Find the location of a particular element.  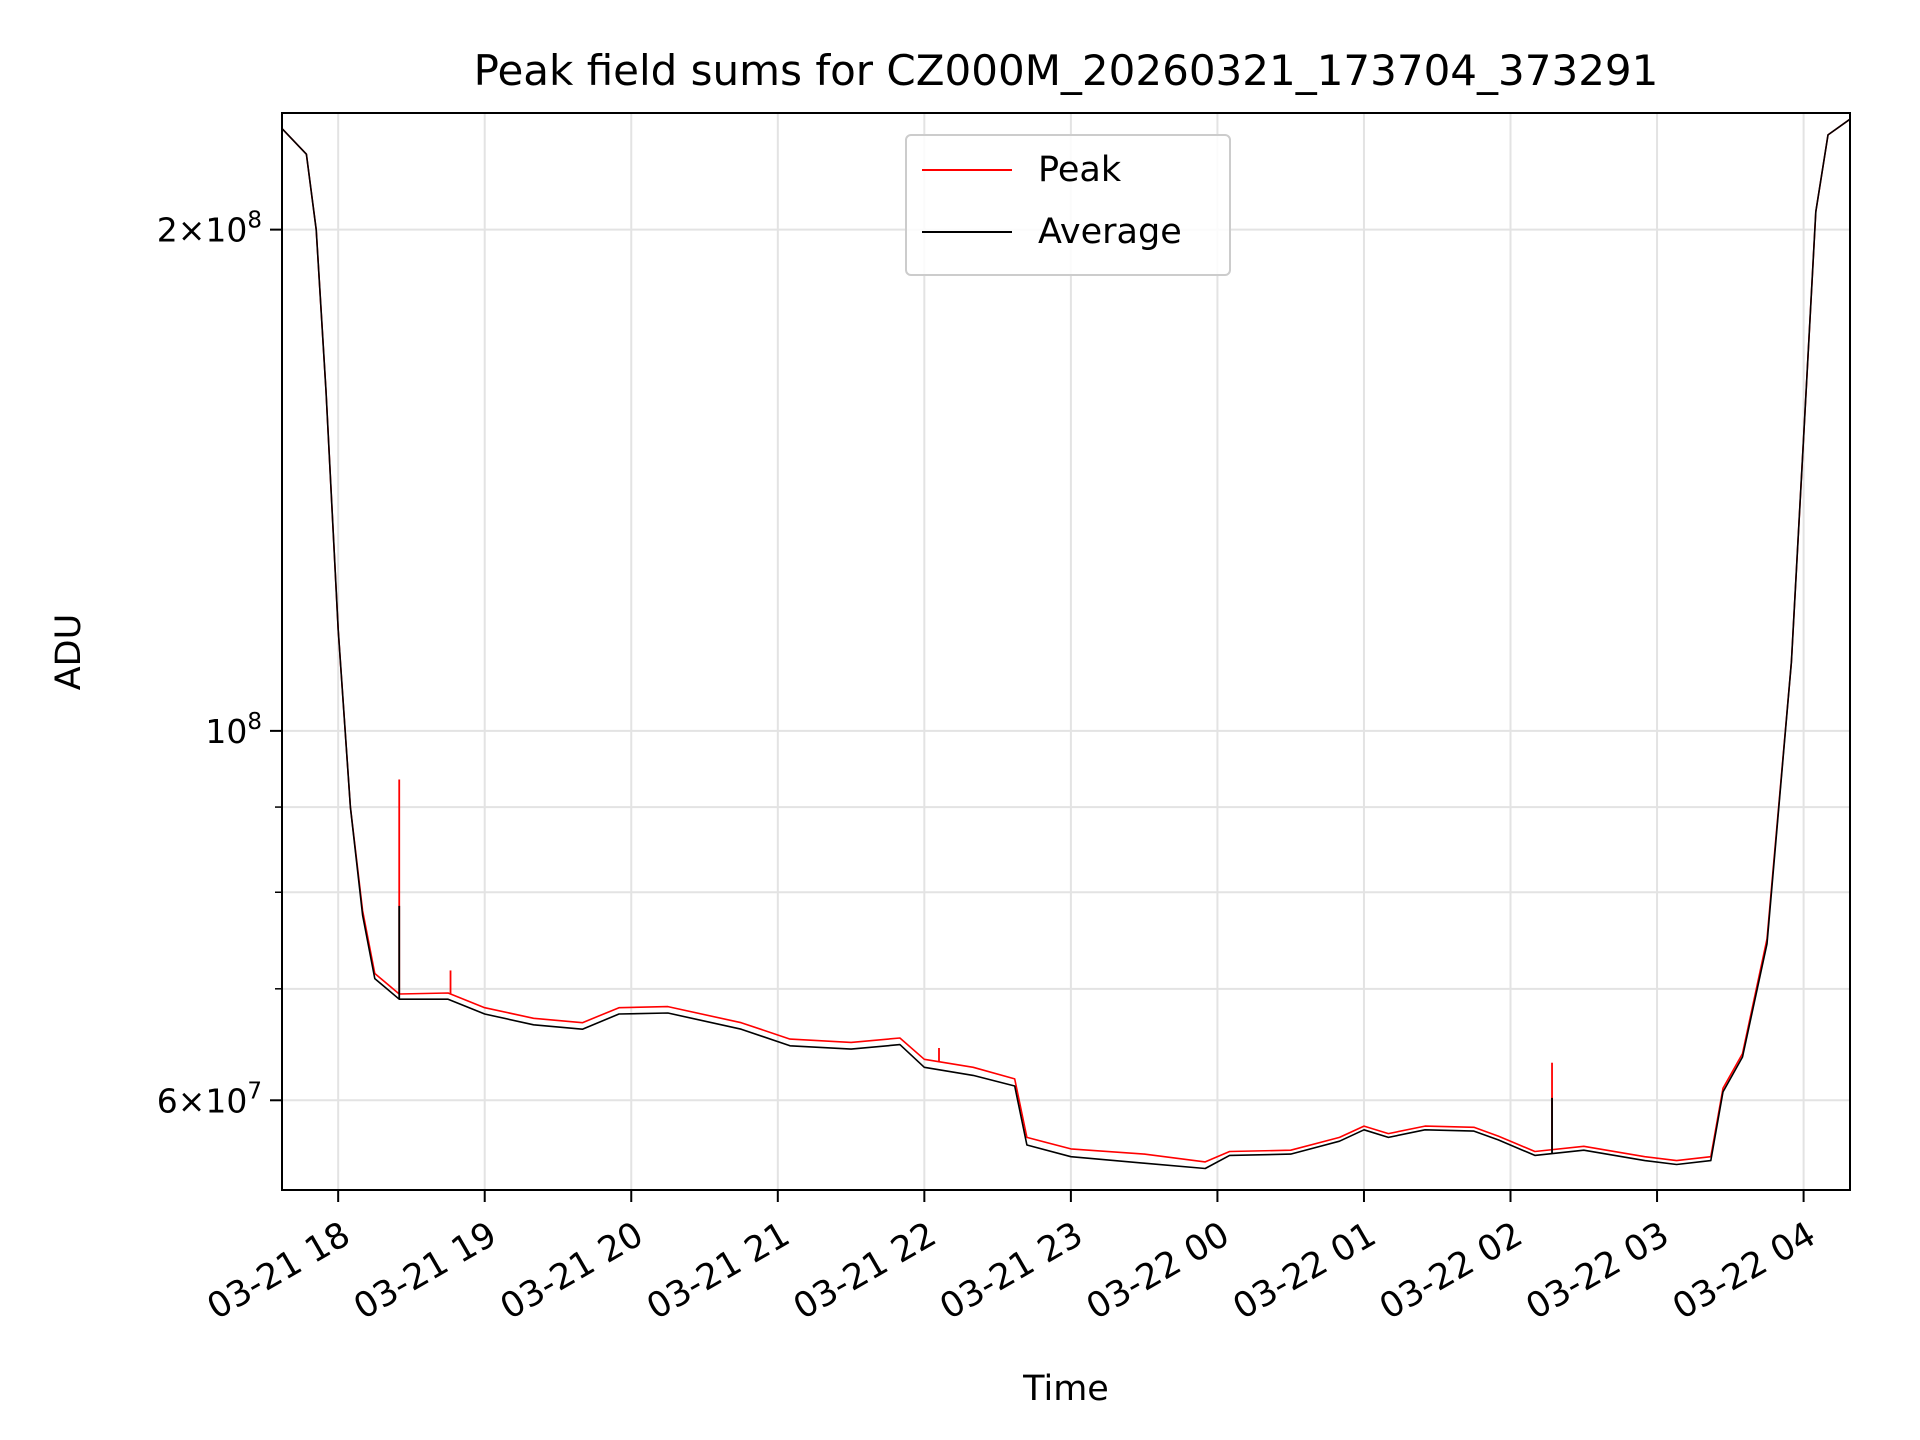

legend: Peak Average is located at coordinates (1068, 205).